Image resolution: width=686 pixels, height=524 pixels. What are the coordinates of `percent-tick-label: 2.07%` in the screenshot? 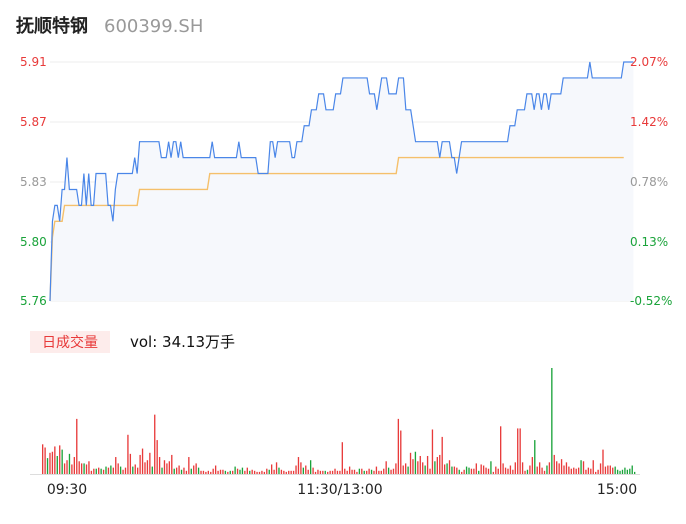 It's located at (649, 62).